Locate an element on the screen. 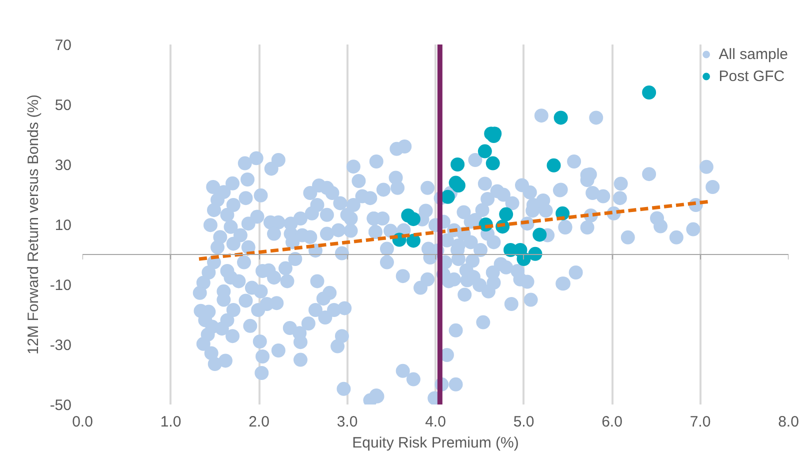 The height and width of the screenshot is (468, 808). x-tick-label: 7.0 is located at coordinates (700, 422).